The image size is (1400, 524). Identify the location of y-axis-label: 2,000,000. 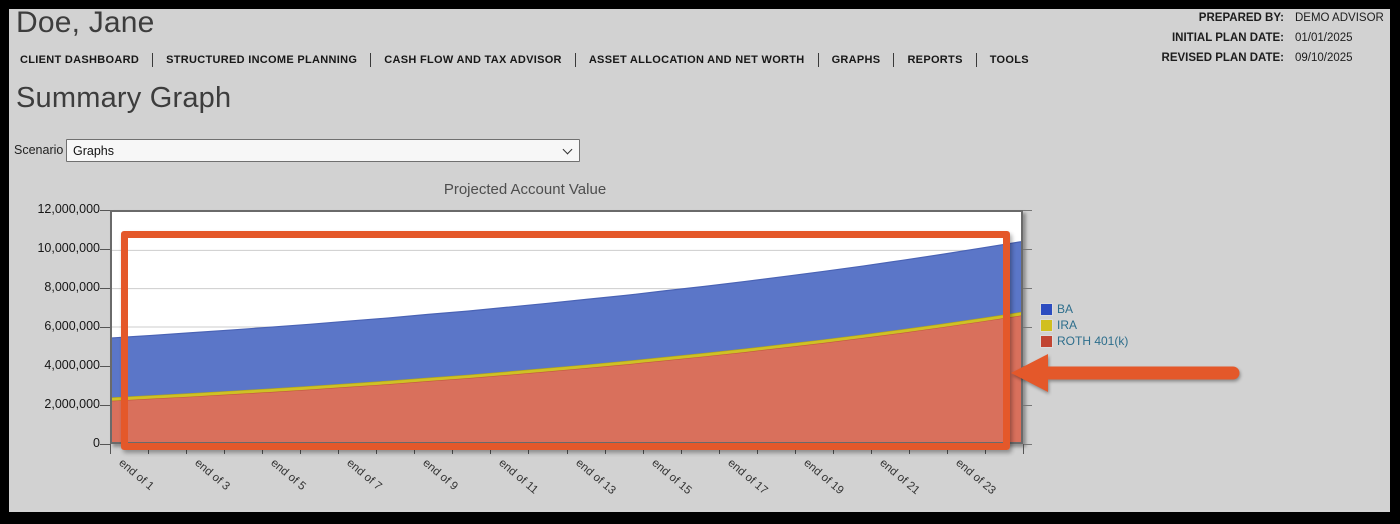
(72, 404).